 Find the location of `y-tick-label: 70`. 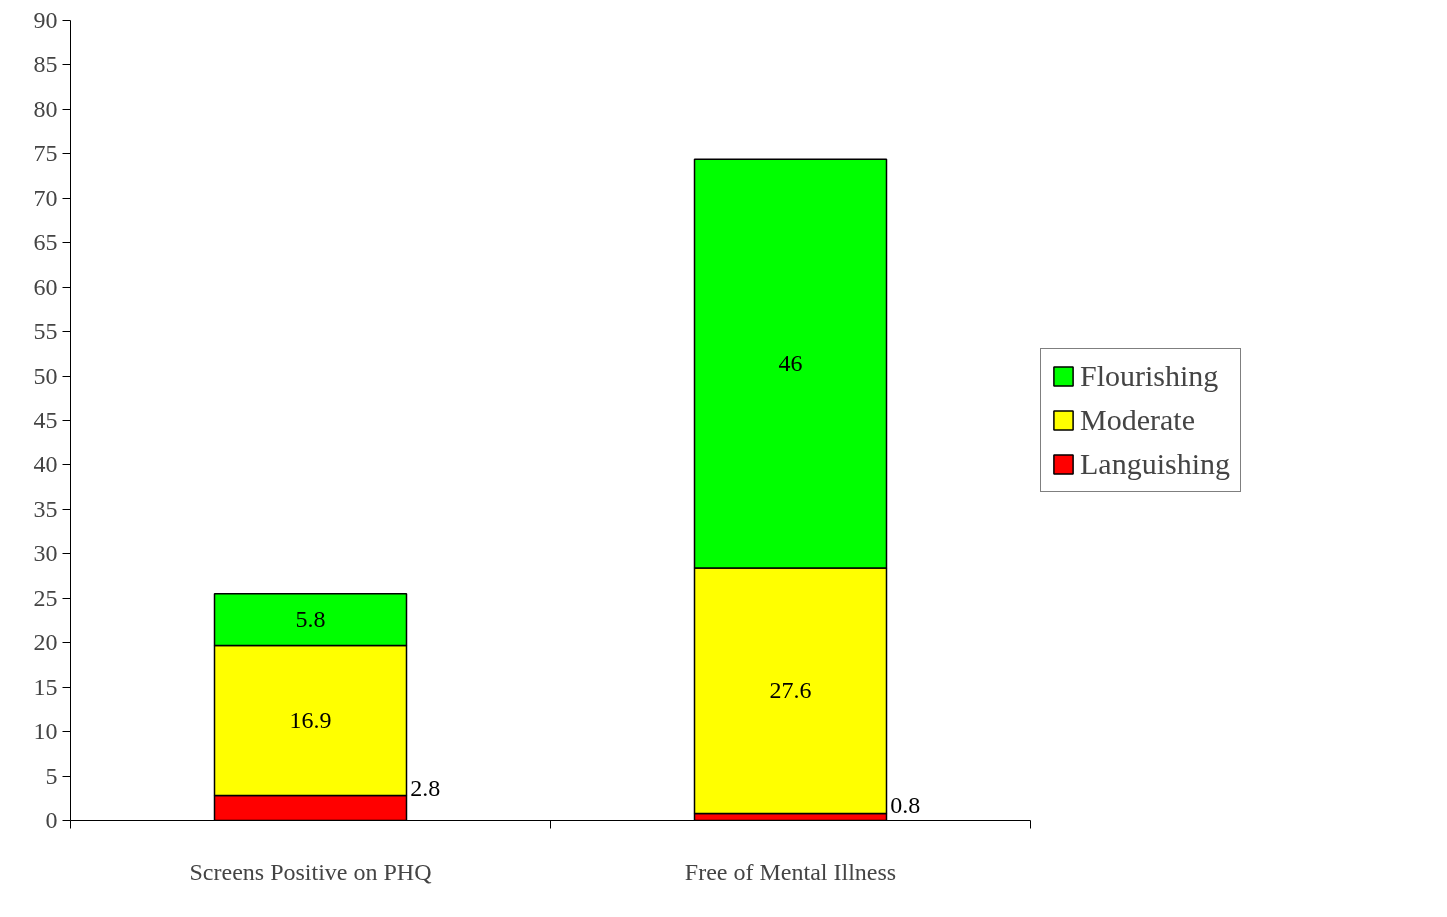

y-tick-label: 70 is located at coordinates (45, 197).